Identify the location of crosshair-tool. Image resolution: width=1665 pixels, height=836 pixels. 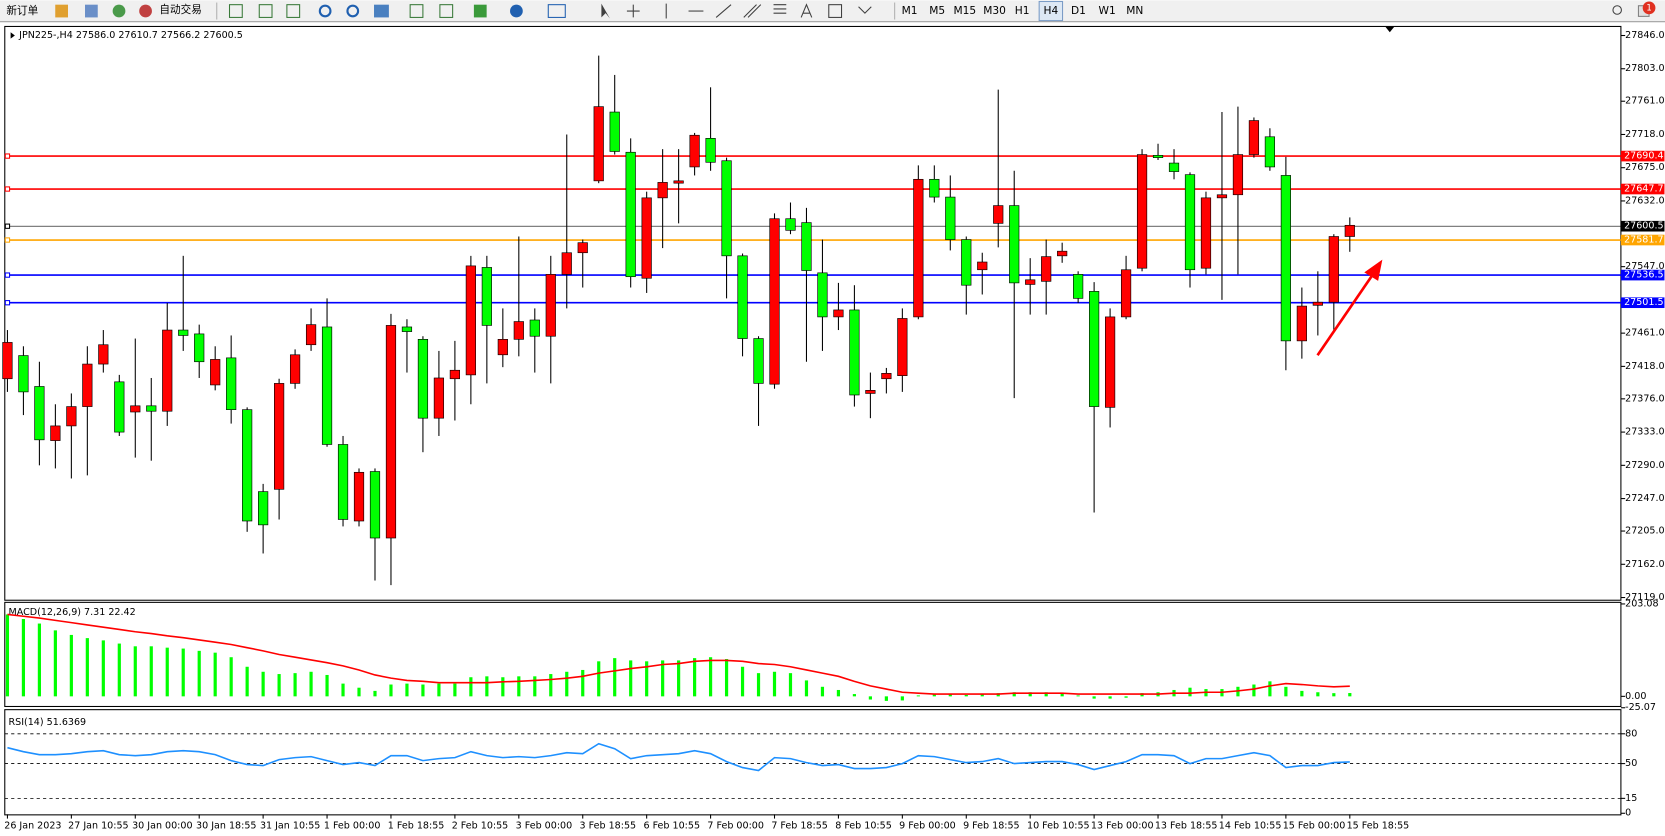
(633, 11).